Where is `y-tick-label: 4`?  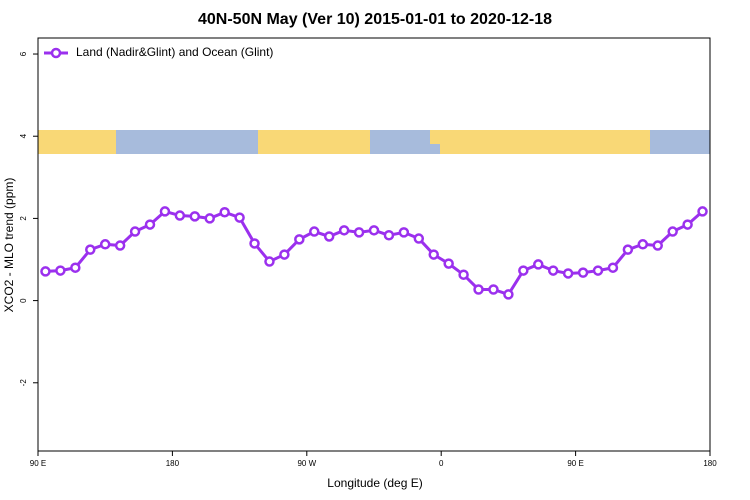
y-tick-label: 4 is located at coordinates (23, 135).